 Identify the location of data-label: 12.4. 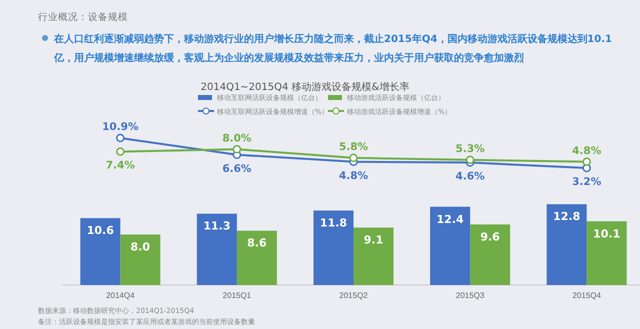
(450, 219).